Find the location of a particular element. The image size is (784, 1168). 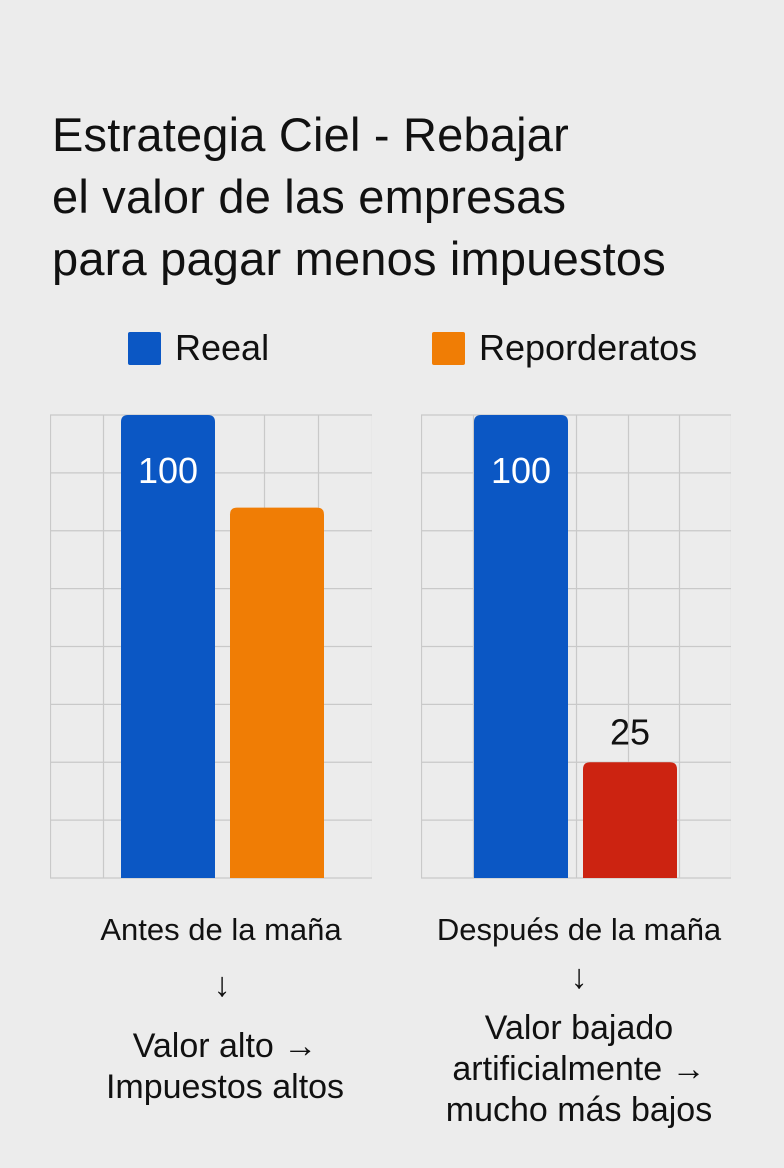

note-after-line-2: artificialmente → is located at coordinates (579, 1069).